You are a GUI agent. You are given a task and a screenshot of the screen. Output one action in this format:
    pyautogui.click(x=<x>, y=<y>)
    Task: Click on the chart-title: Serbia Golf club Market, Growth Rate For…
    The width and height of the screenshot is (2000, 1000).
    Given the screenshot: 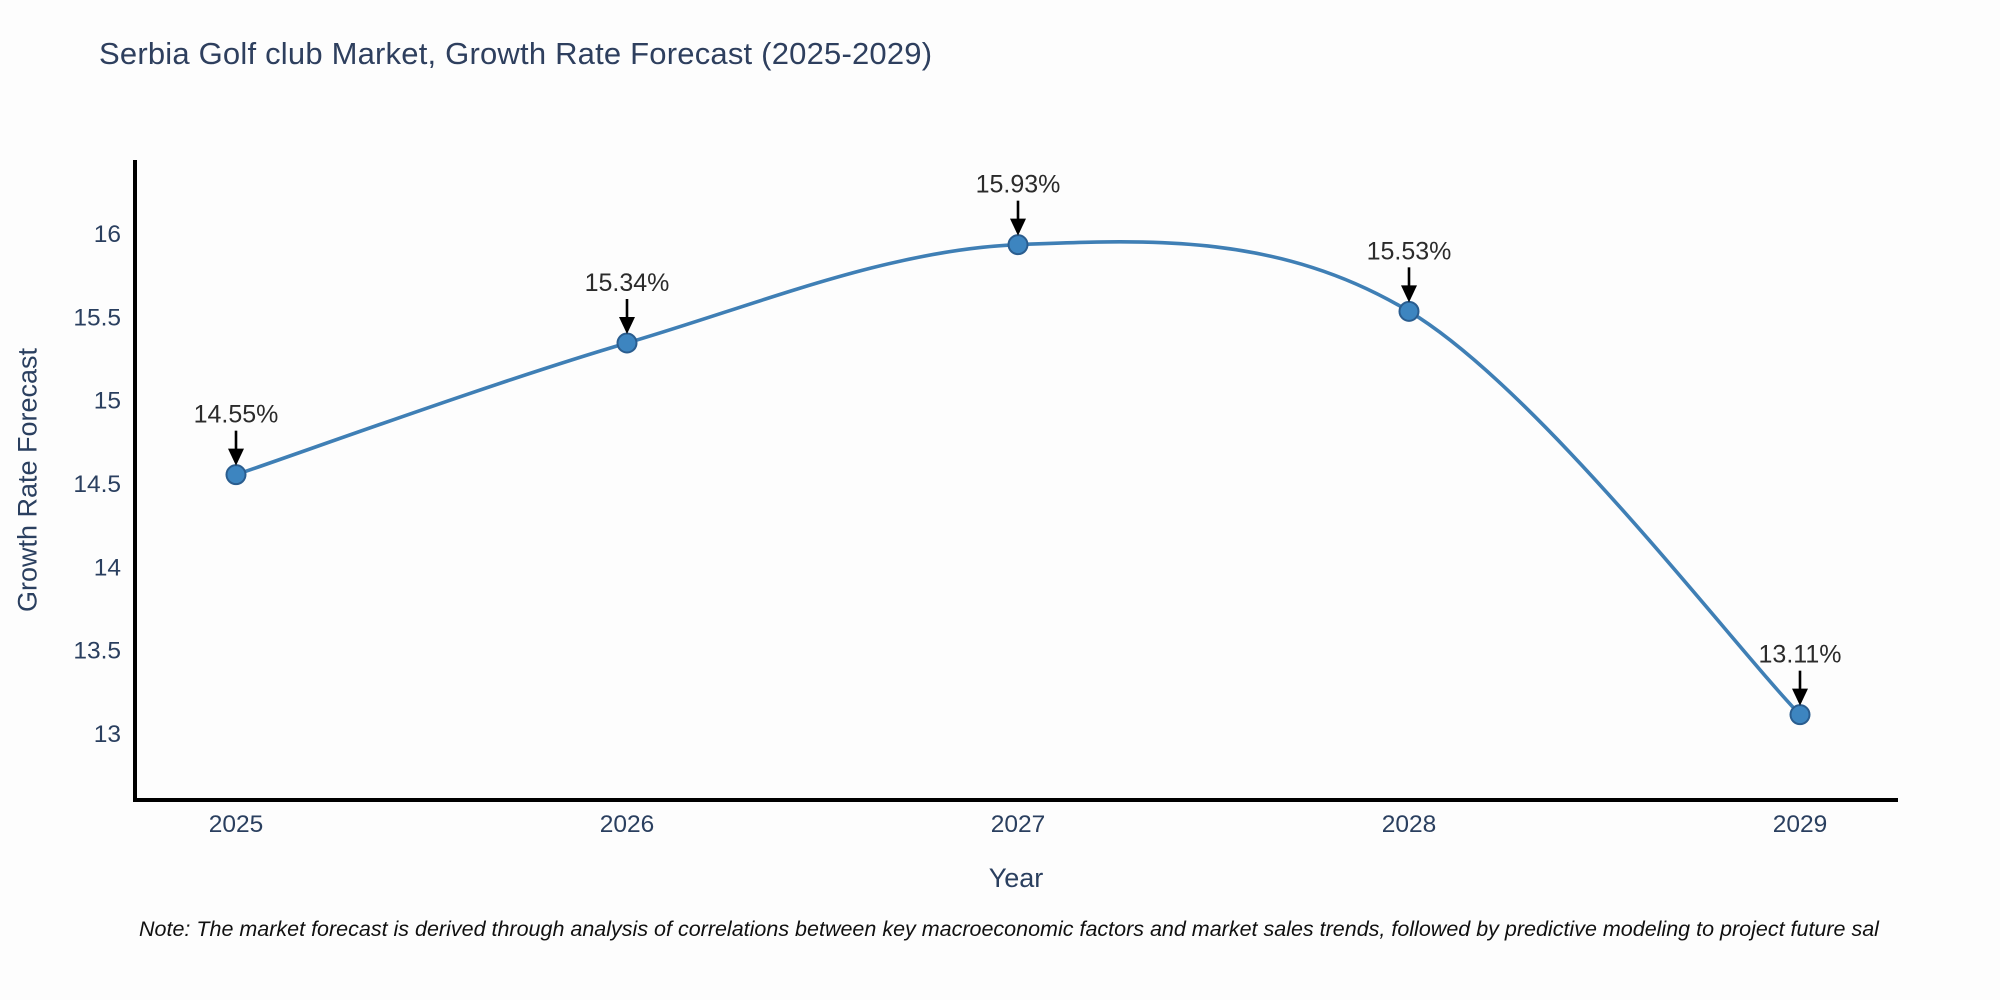 What is the action you would take?
    pyautogui.click(x=516, y=53)
    